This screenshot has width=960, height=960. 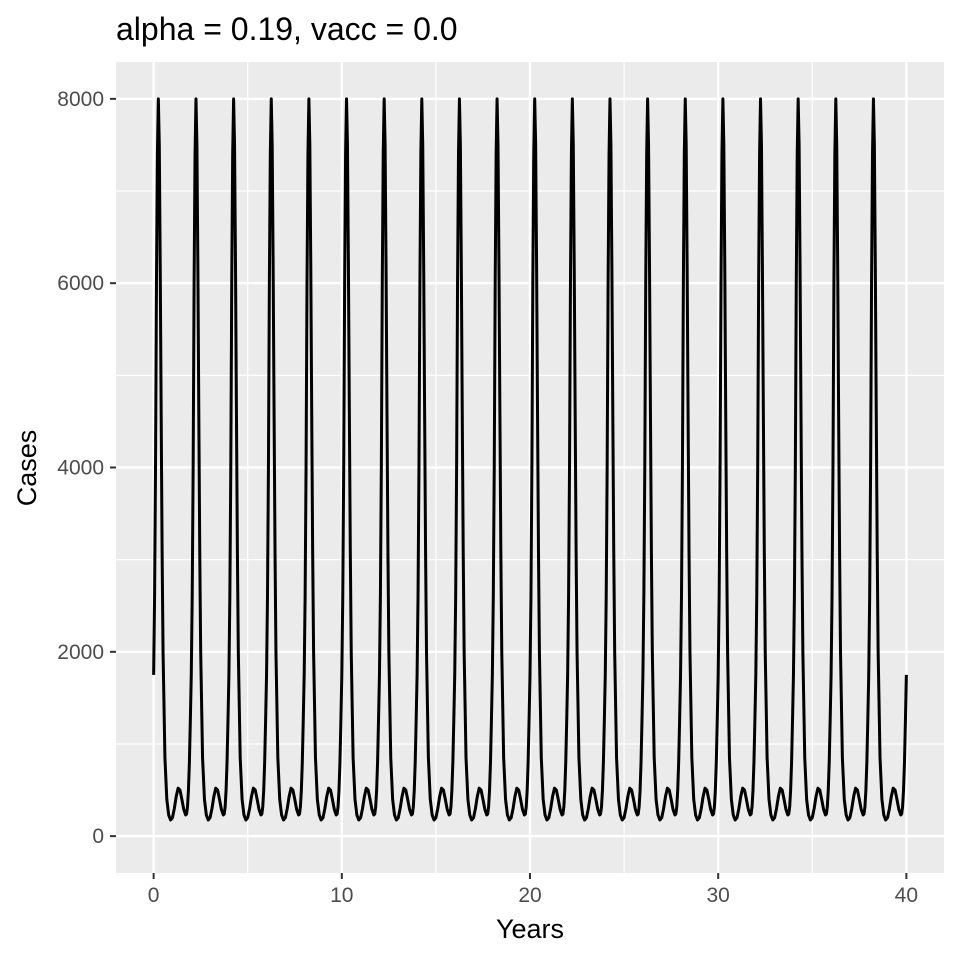 I want to click on x-axis: 0 10 20 30 40, so click(x=533, y=890).